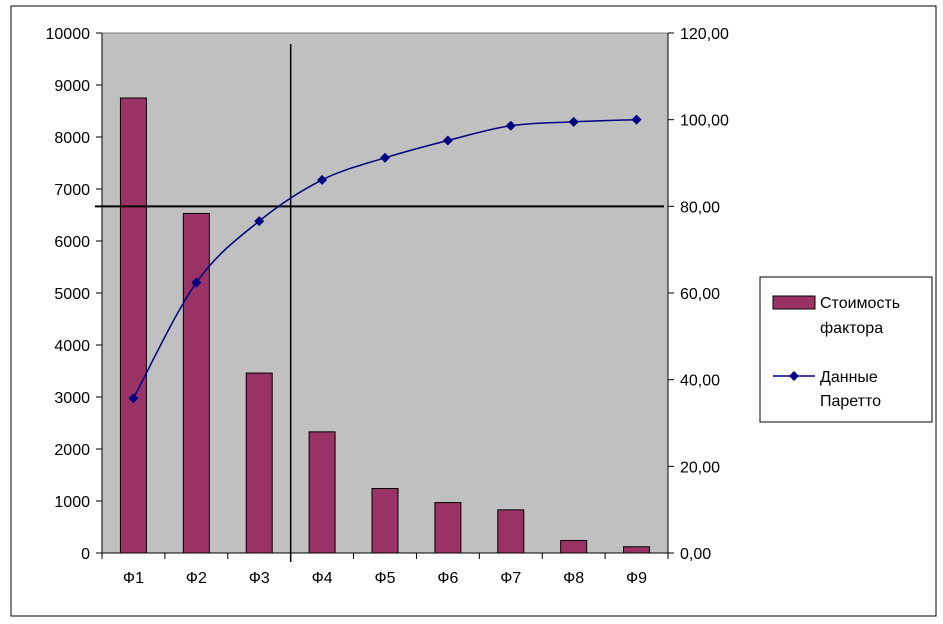  I want to click on left-tick-label-5: 5000, so click(72, 294).